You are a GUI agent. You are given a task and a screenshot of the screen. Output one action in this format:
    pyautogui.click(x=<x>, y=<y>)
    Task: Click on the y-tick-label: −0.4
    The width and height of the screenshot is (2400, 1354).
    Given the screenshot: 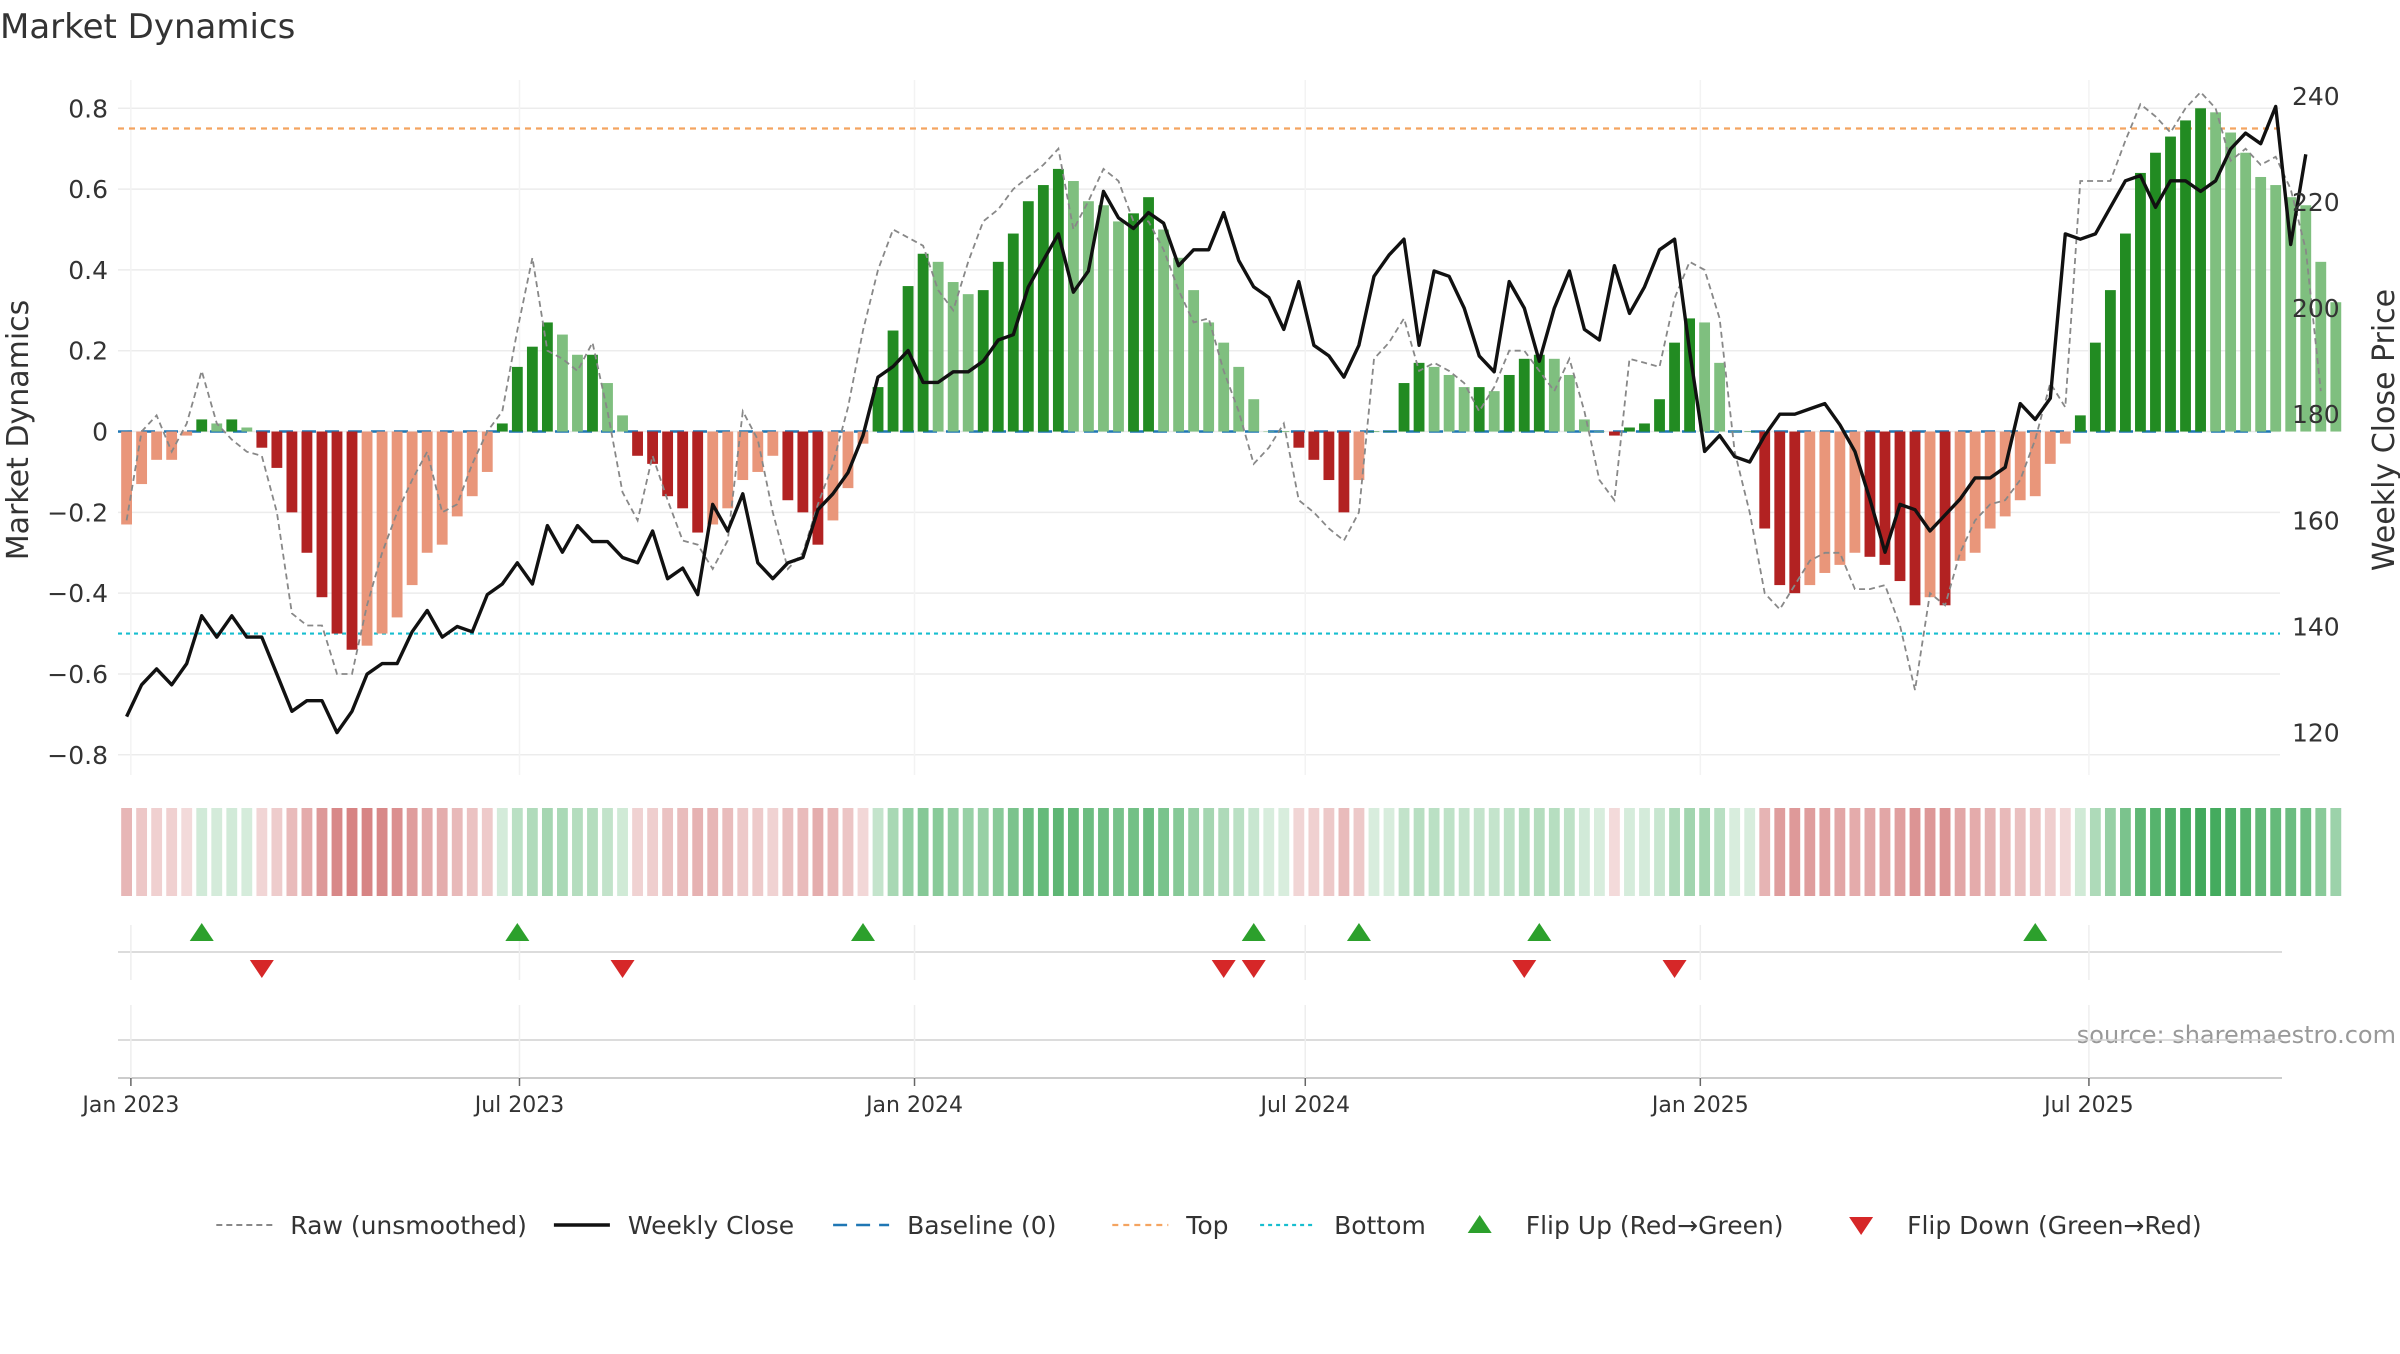 What is the action you would take?
    pyautogui.click(x=77, y=593)
    